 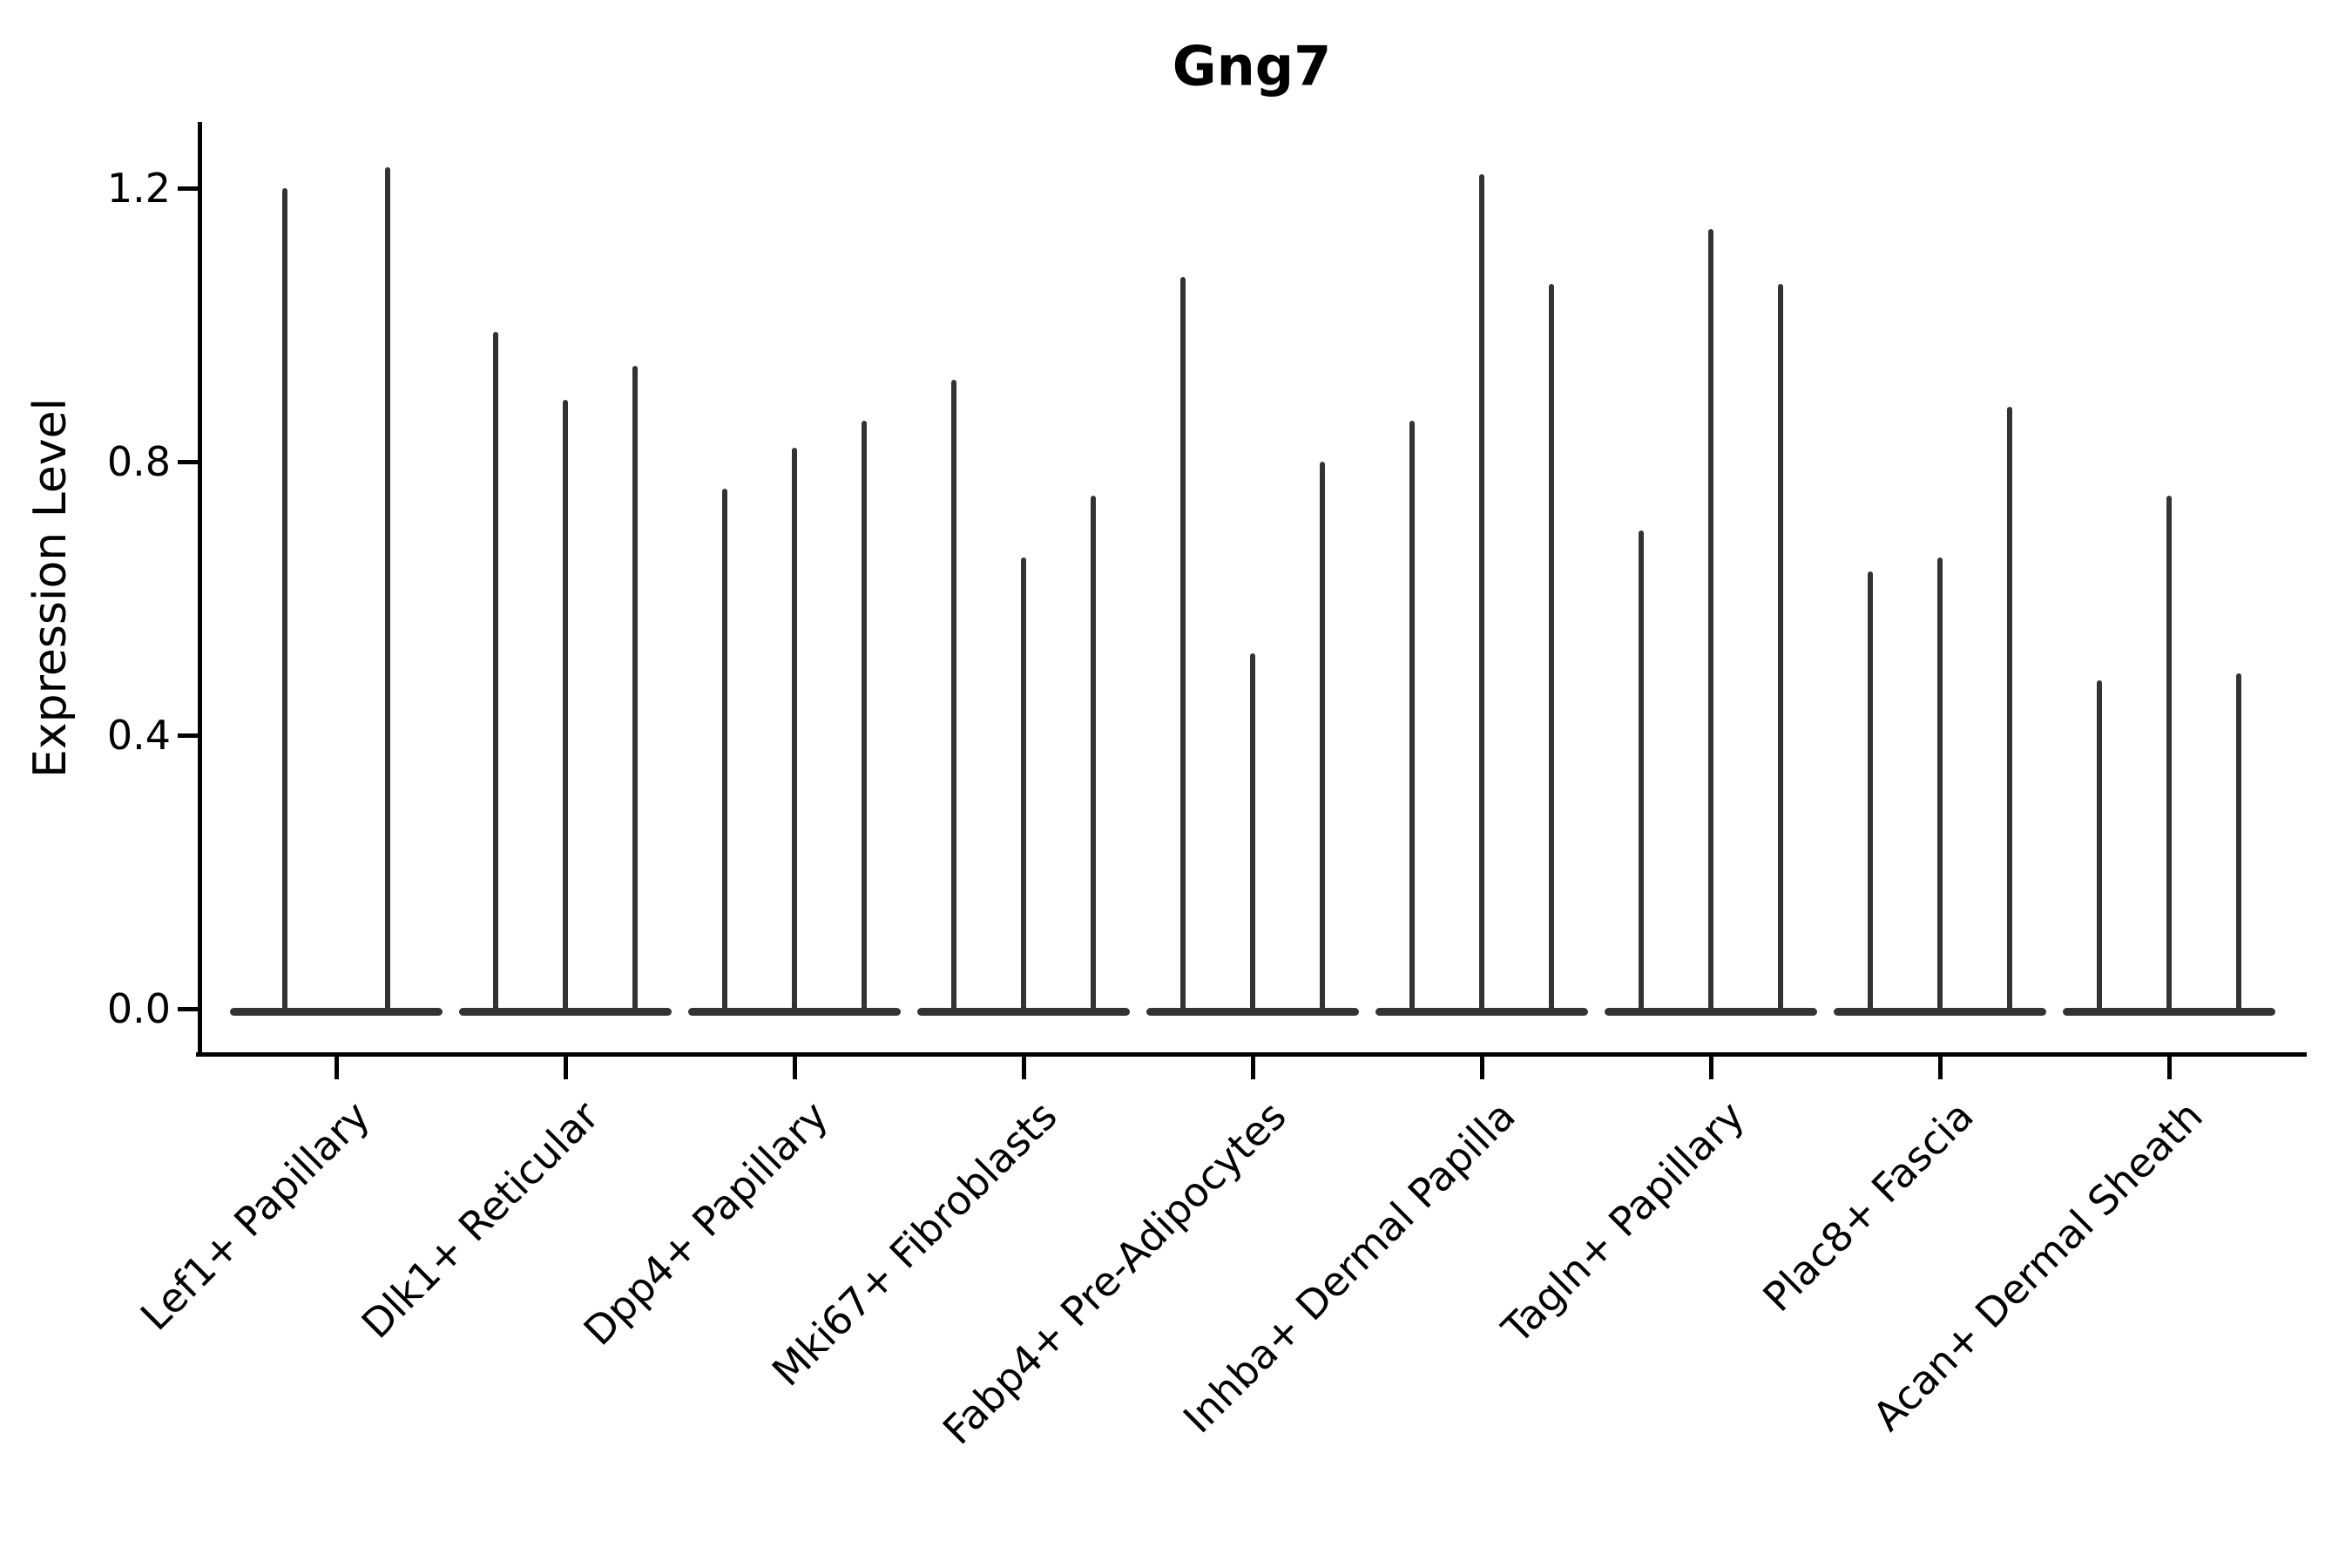 I want to click on y-axis-tick-label: 0.4, so click(x=138, y=736).